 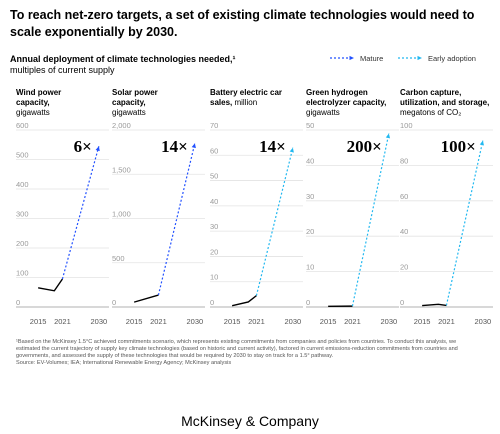 I want to click on legend-label: Mature, so click(x=371, y=58).